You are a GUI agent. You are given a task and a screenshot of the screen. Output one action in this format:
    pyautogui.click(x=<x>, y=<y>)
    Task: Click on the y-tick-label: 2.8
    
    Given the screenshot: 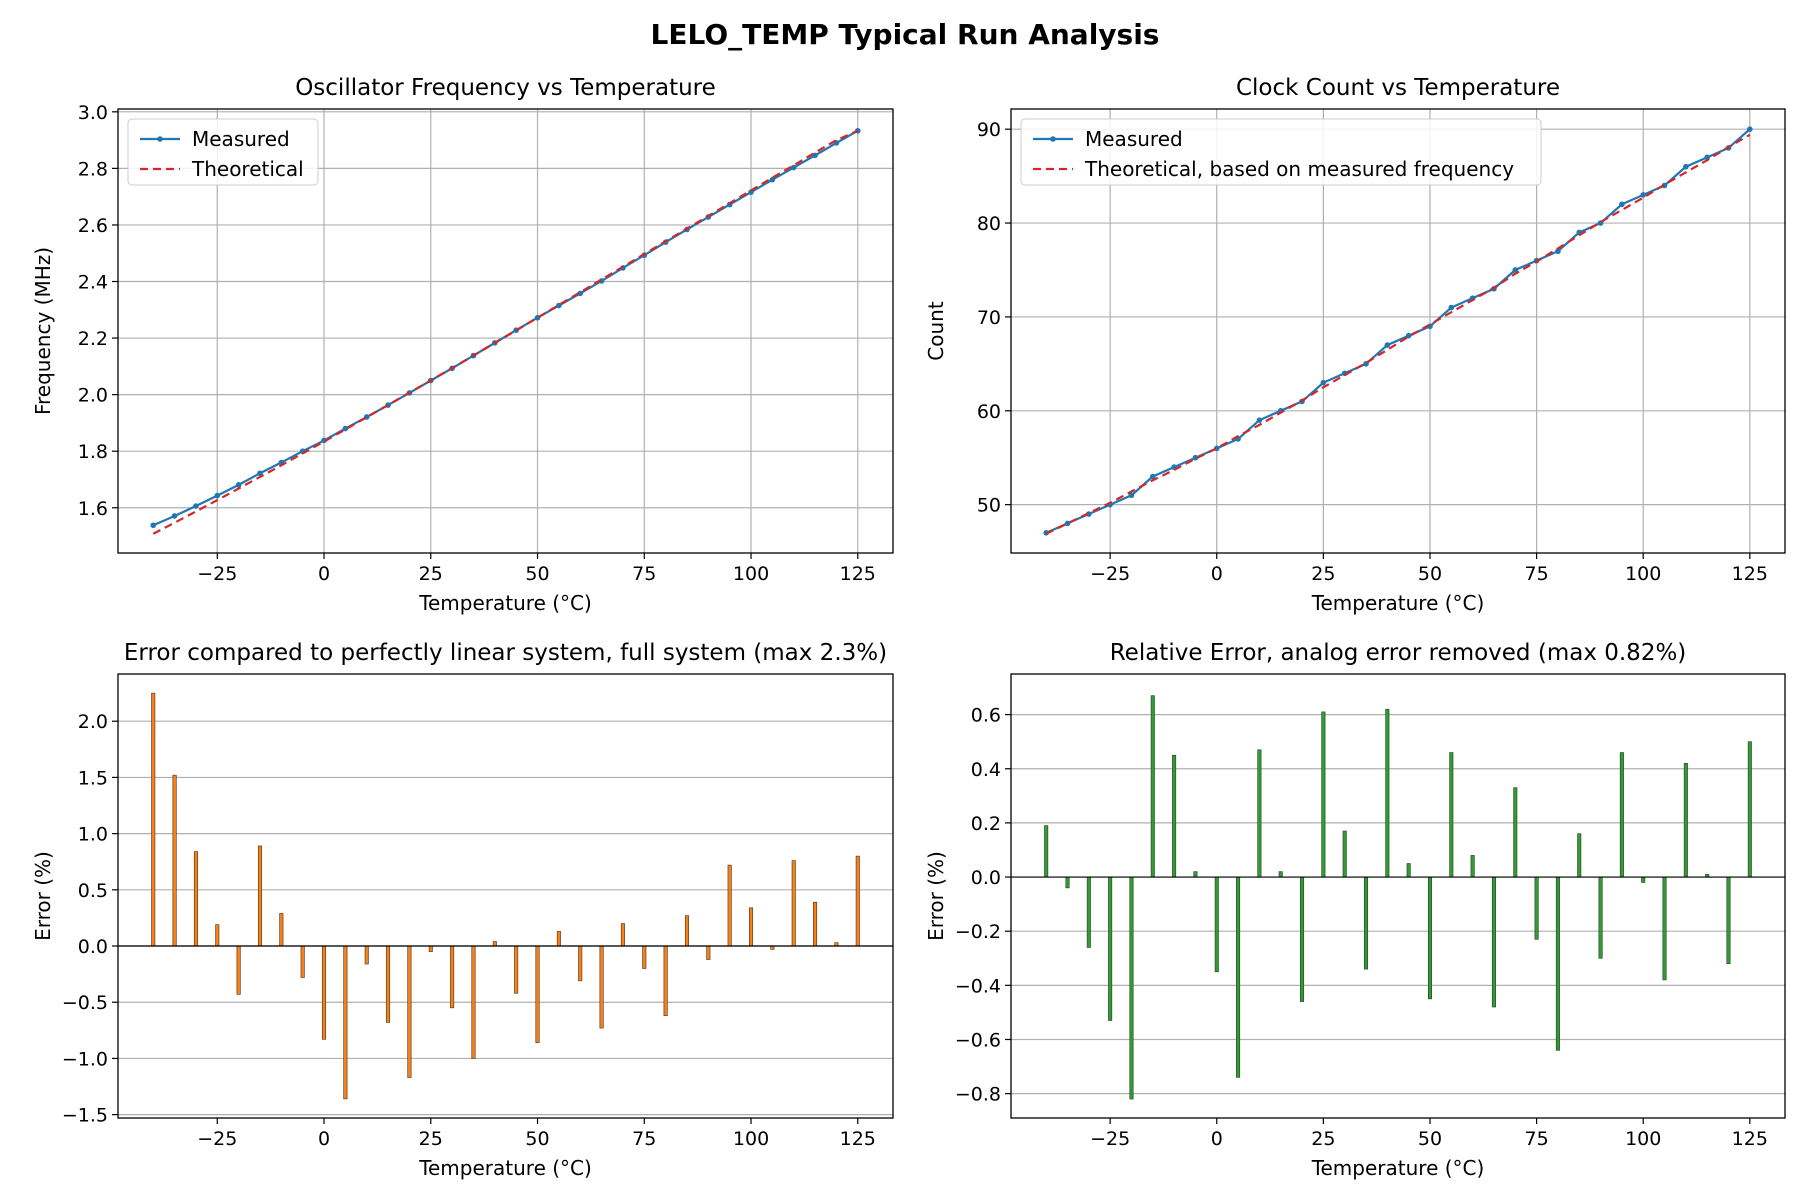 What is the action you would take?
    pyautogui.click(x=93, y=169)
    